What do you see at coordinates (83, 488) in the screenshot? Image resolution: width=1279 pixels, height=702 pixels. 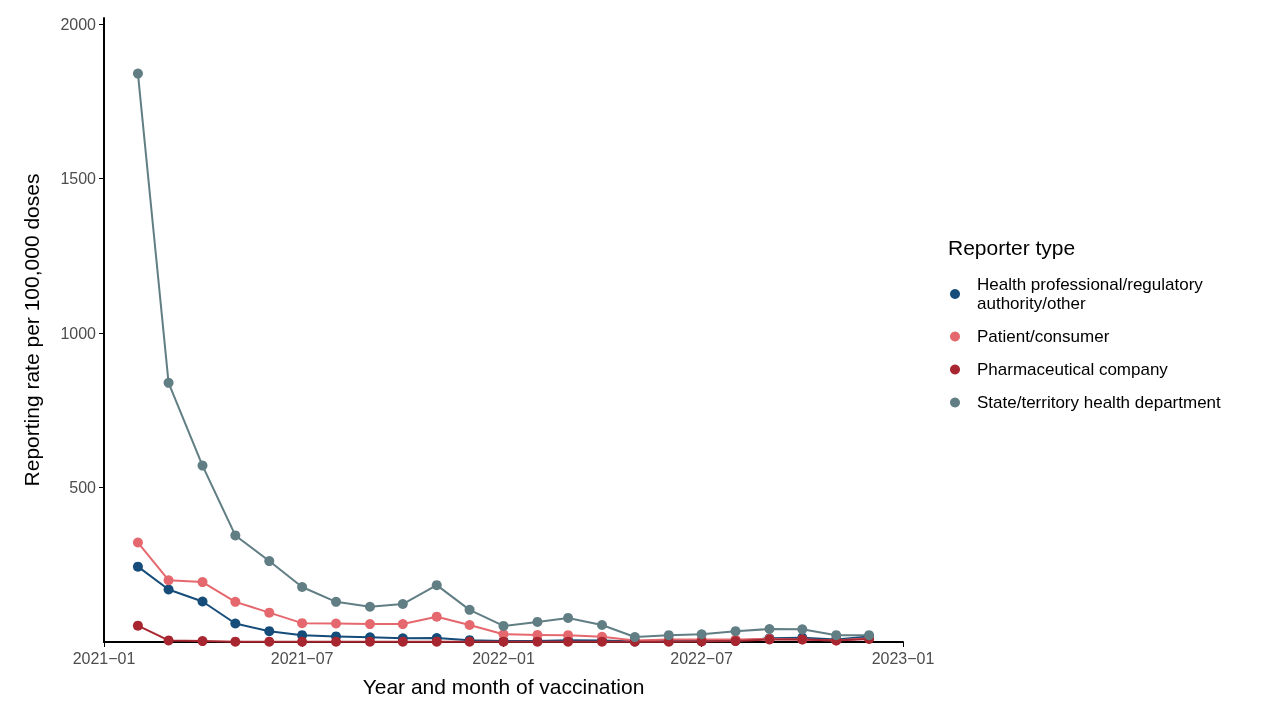 I see `y-tick-label: 500` at bounding box center [83, 488].